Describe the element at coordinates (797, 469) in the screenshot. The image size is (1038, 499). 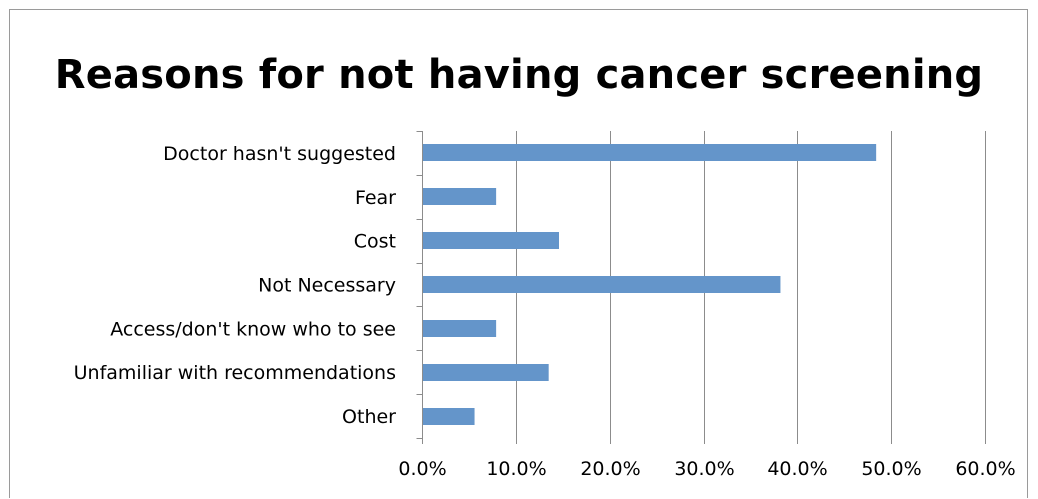
I see `x-tick-label: 40.0%` at that location.